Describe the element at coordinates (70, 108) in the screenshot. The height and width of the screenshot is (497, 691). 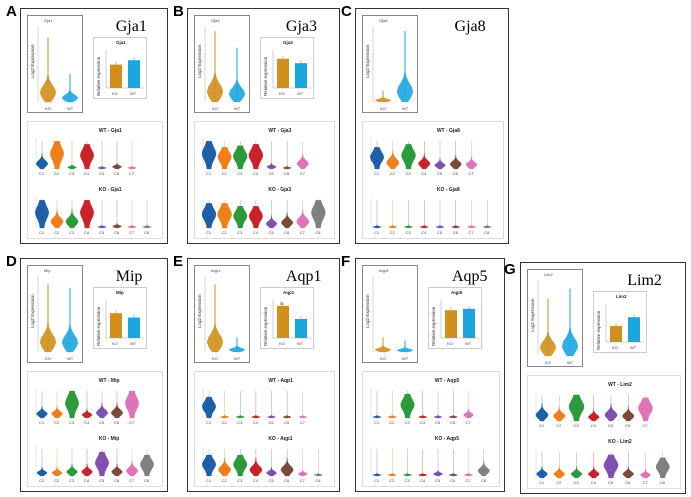
I see `group-label-wt: WT` at that location.